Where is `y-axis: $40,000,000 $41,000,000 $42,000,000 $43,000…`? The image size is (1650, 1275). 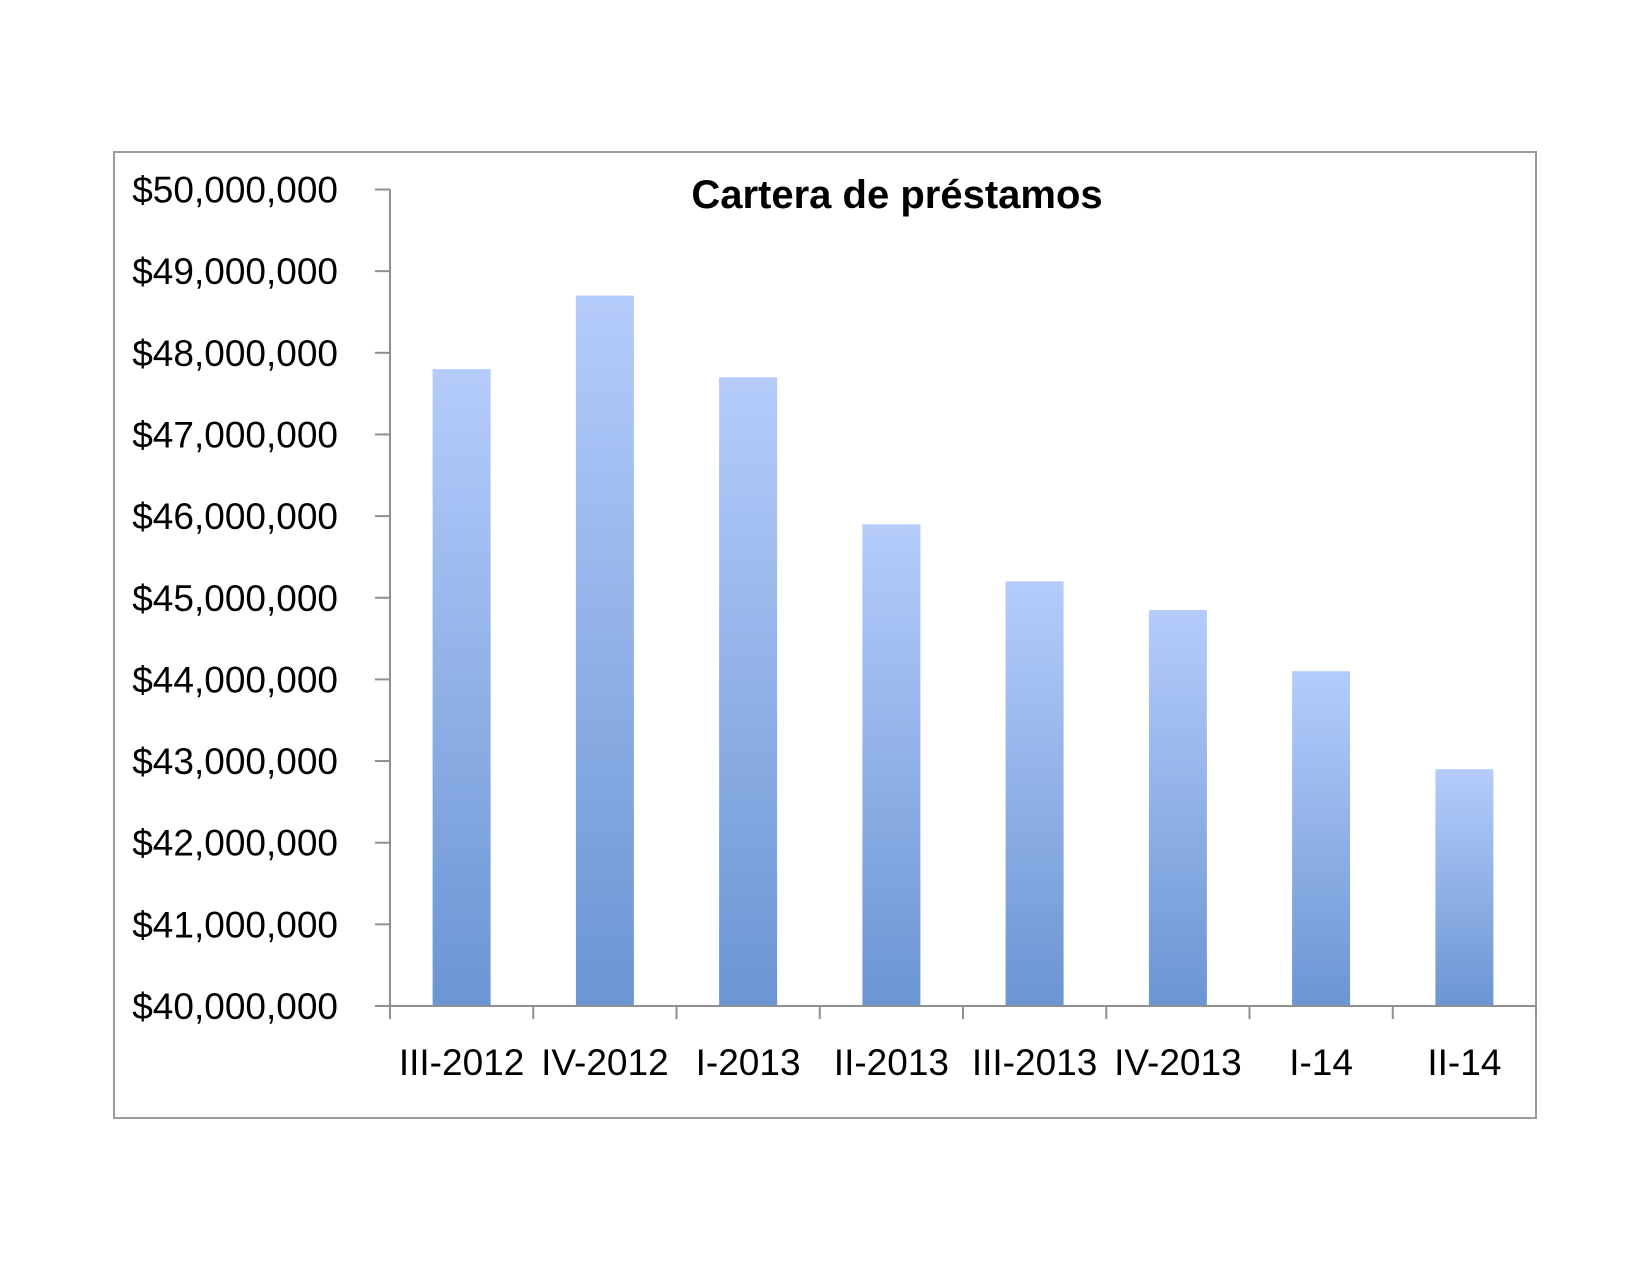 y-axis: $40,000,000 $41,000,000 $42,000,000 $43,000… is located at coordinates (261, 598).